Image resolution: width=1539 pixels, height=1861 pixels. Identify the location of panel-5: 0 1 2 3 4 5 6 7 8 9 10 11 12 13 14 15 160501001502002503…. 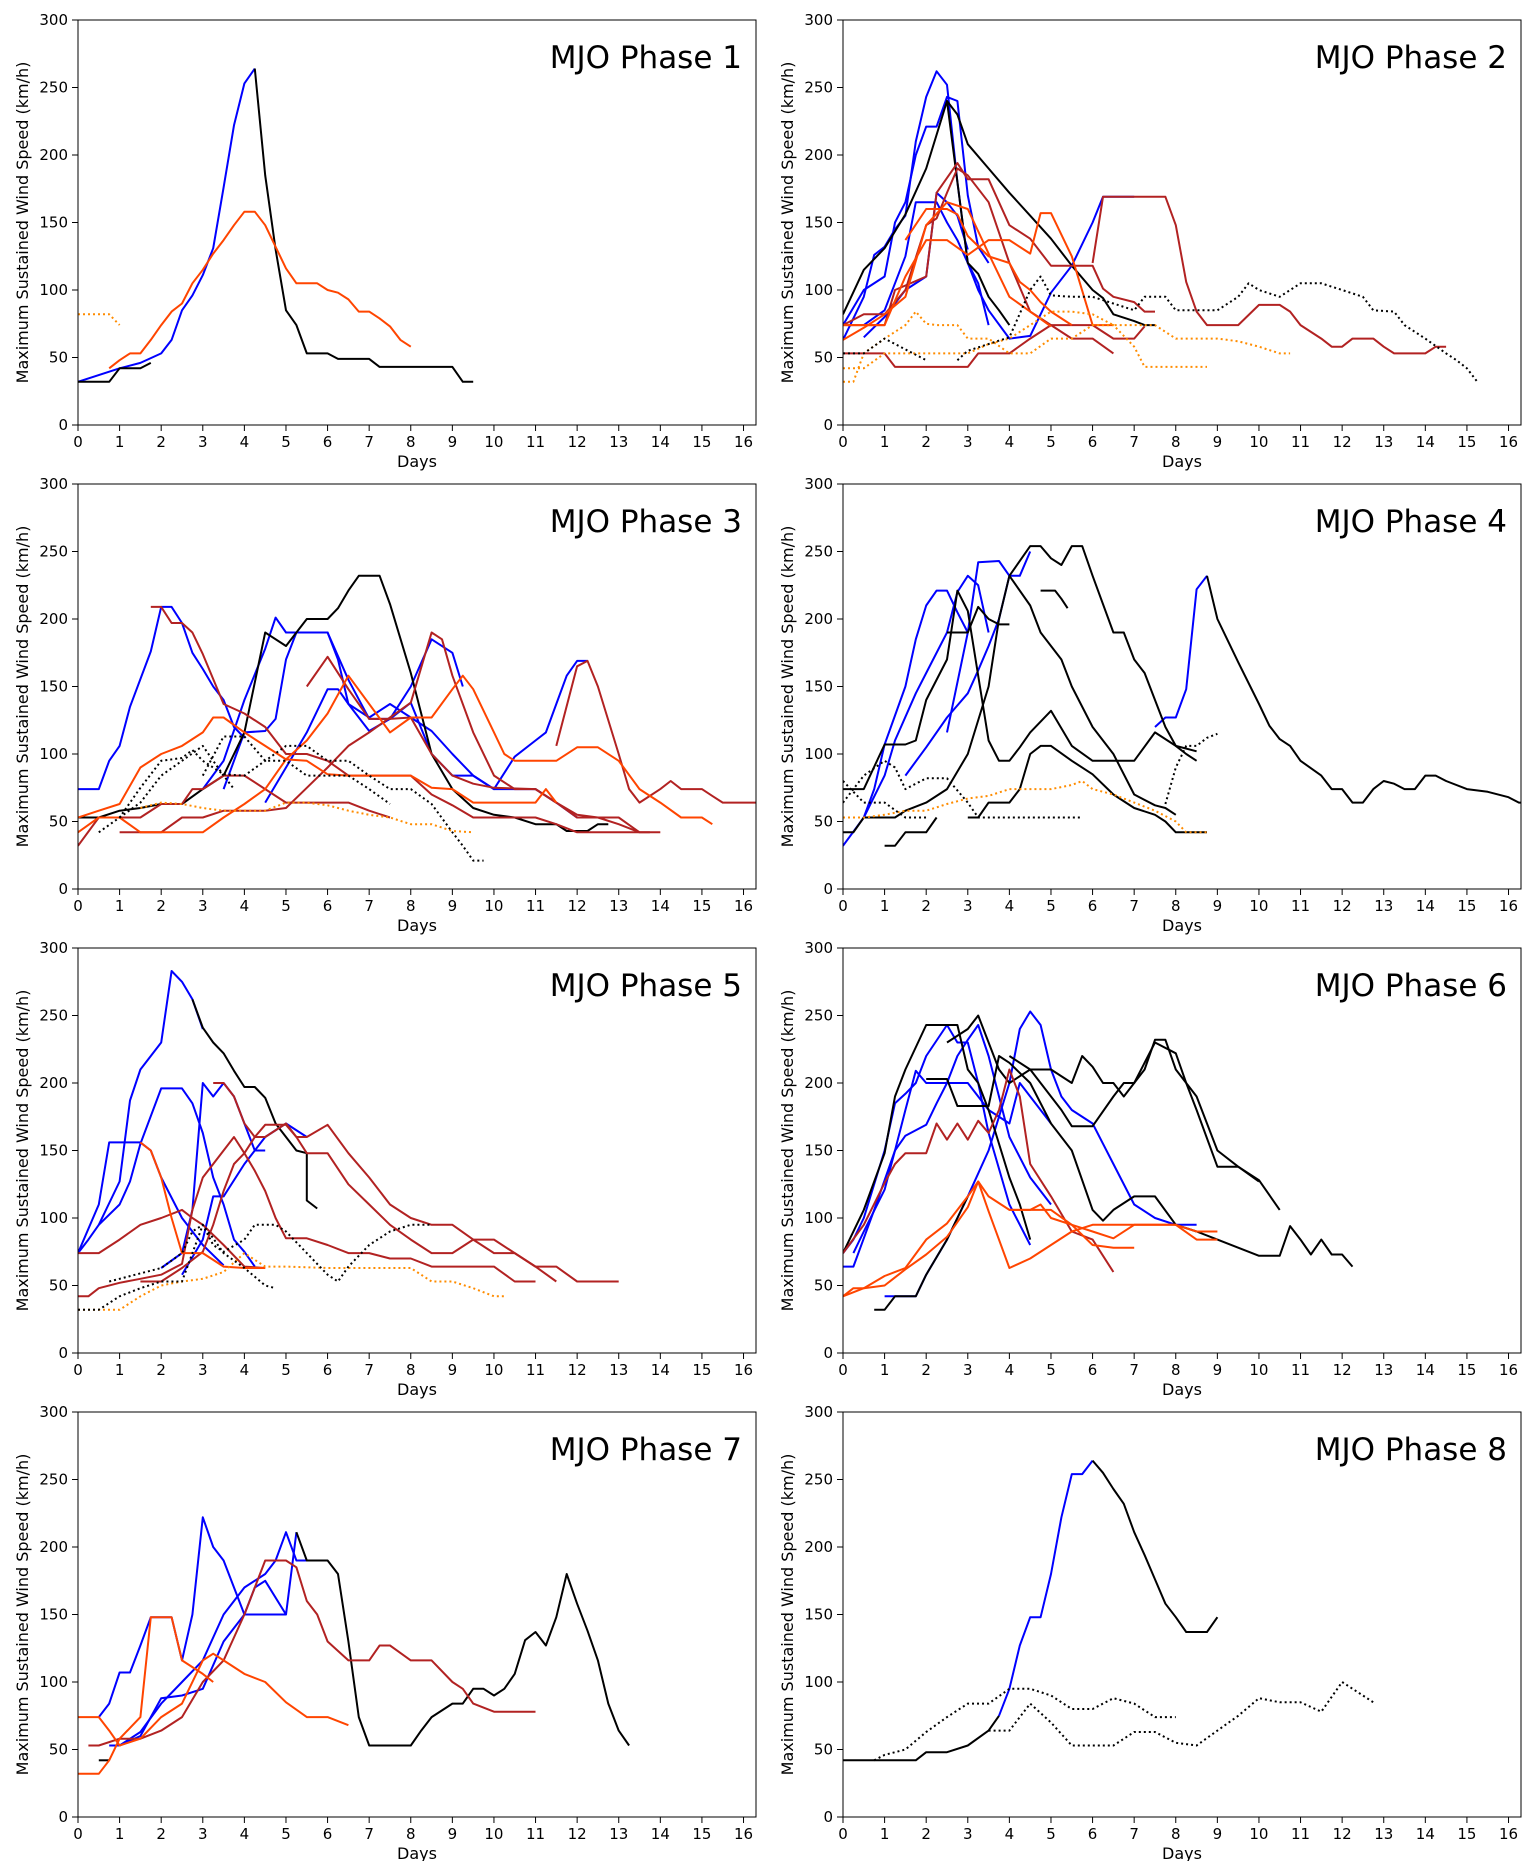
(385, 1169).